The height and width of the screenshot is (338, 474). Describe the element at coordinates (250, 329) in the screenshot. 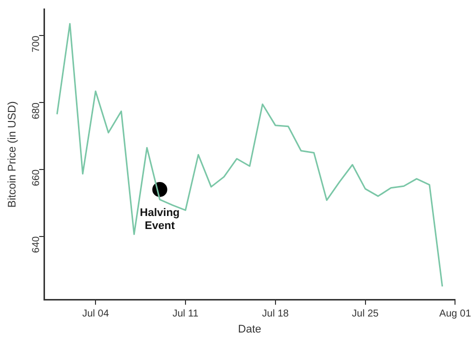

I see `x-axis-title: Date` at that location.